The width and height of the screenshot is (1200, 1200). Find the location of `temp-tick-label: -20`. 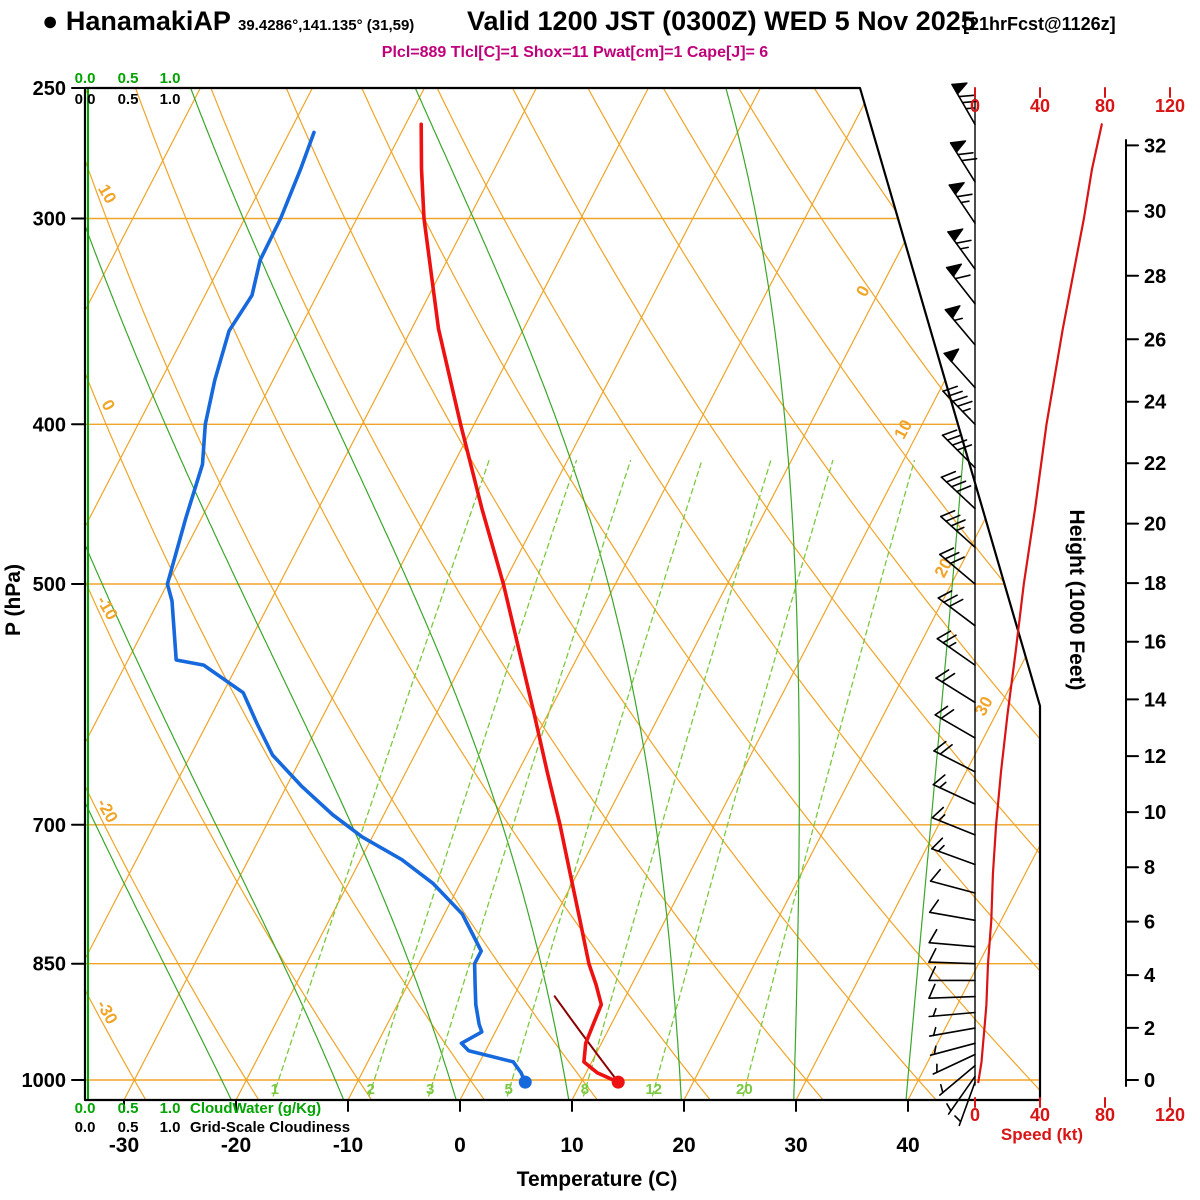

temp-tick-label: -20 is located at coordinates (236, 1145).